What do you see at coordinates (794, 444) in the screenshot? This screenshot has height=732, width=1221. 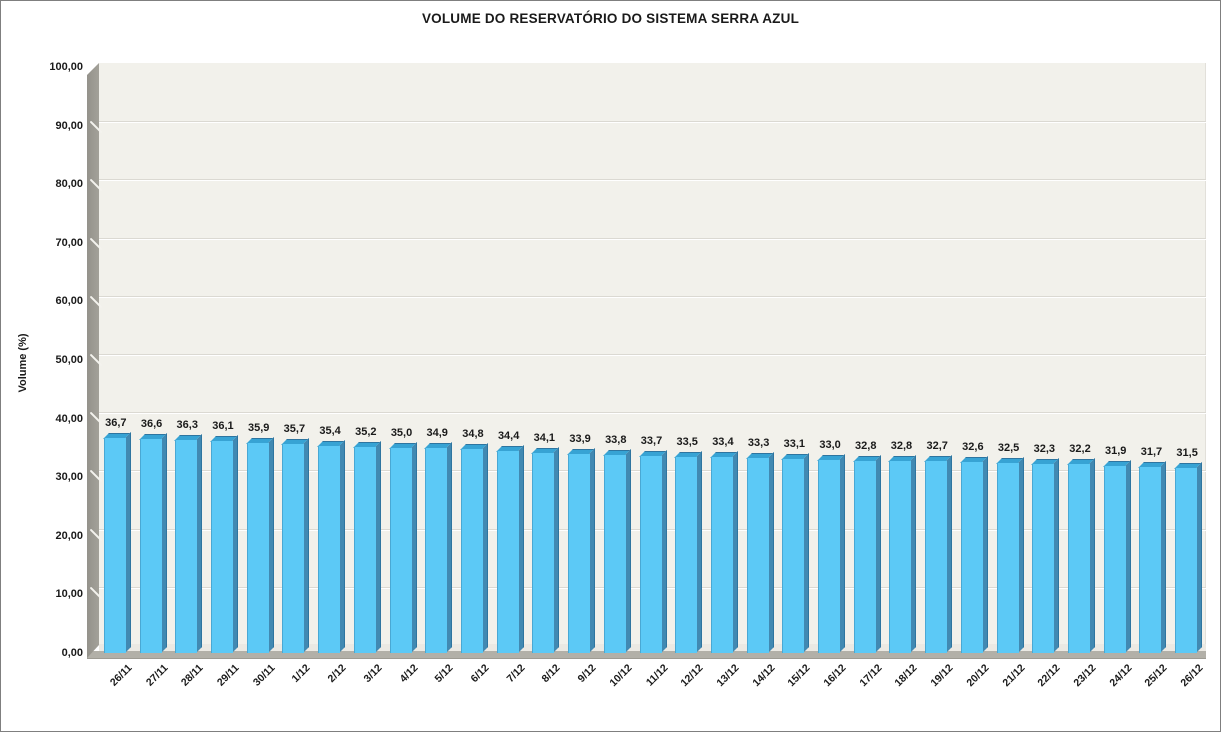 I see `bar-value-label: 33,1` at bounding box center [794, 444].